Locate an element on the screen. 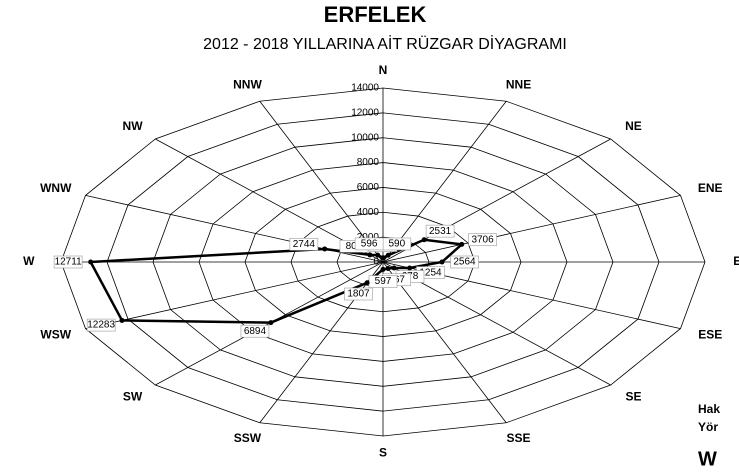 This screenshot has width=739, height=476. chart-title: ERFELEK is located at coordinates (375, 14).